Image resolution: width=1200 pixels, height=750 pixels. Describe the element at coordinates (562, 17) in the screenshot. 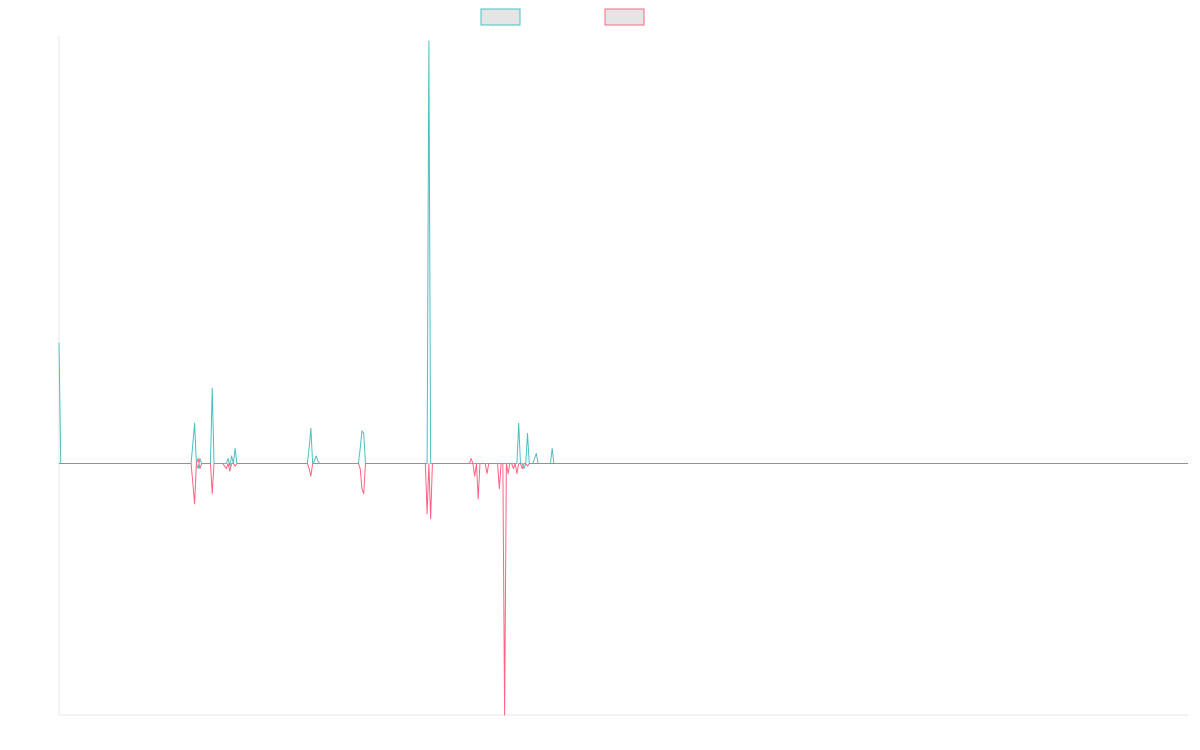

I see `chart-legend` at that location.